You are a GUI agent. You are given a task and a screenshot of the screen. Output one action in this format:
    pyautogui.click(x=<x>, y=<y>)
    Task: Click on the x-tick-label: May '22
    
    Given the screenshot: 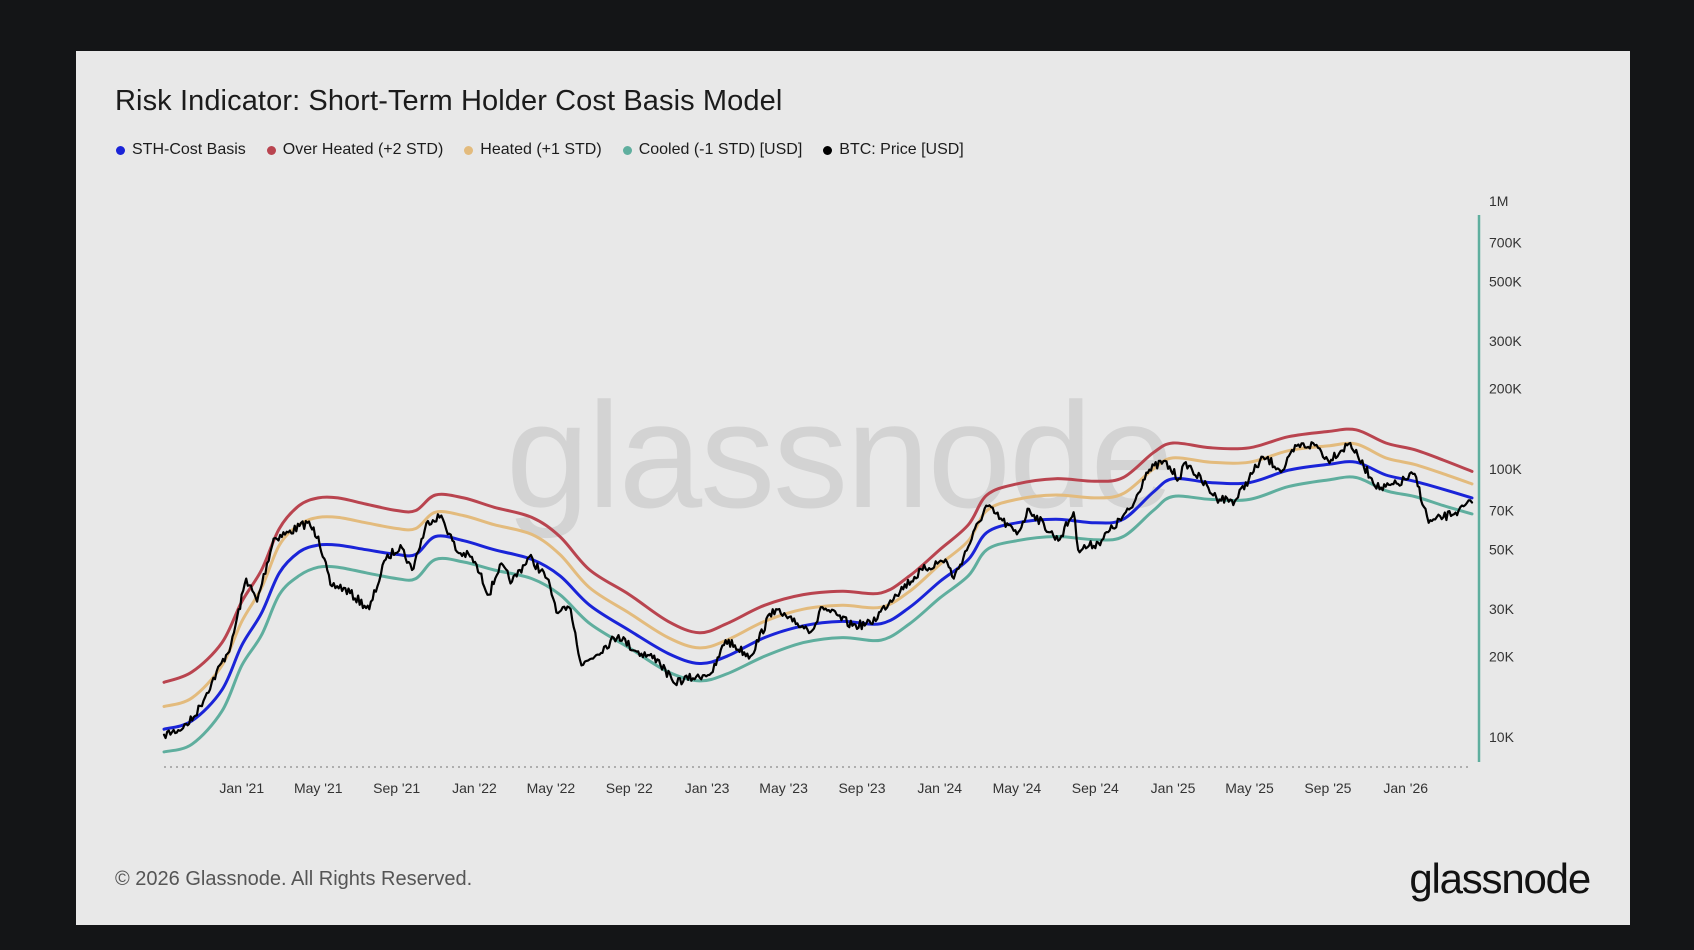 What is the action you would take?
    pyautogui.click(x=551, y=788)
    